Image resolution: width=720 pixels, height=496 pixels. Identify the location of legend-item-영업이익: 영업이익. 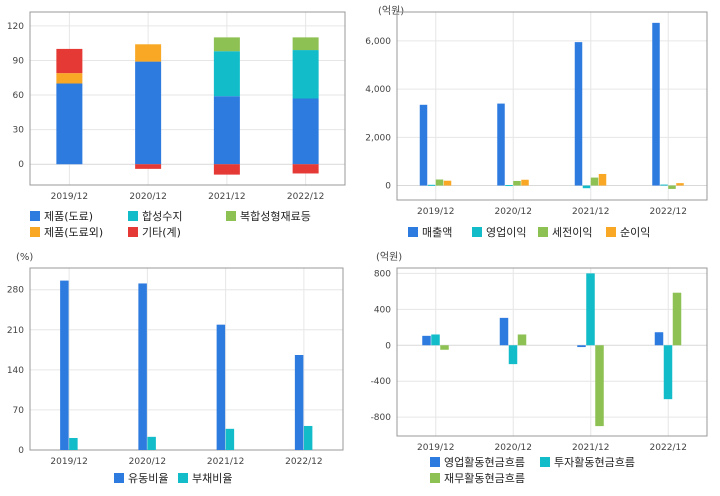
(499, 232).